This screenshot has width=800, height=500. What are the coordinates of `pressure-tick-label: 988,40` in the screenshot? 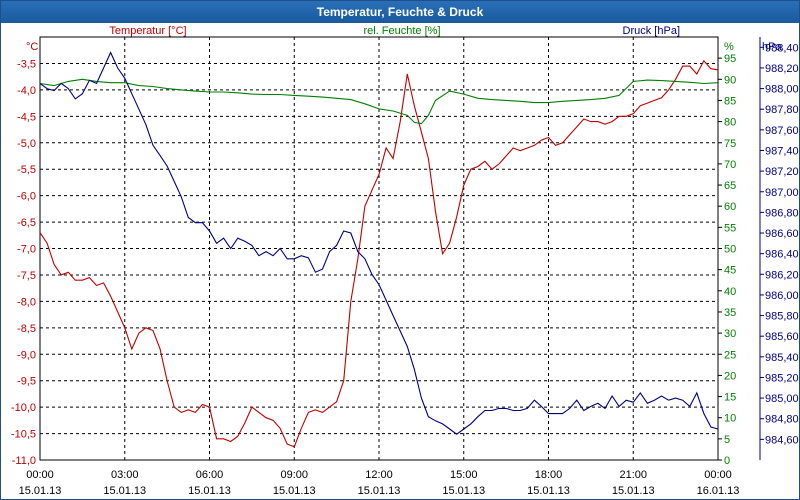 It's located at (782, 48).